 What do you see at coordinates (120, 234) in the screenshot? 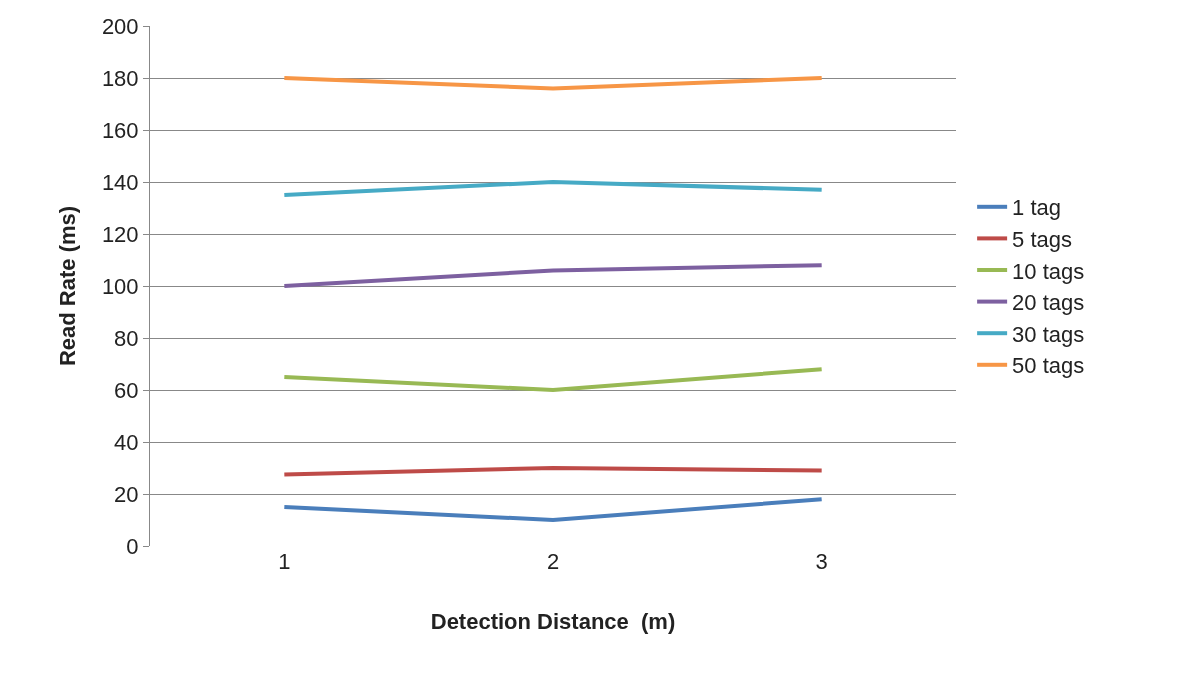
I see `y-tick-label: 120` at bounding box center [120, 234].